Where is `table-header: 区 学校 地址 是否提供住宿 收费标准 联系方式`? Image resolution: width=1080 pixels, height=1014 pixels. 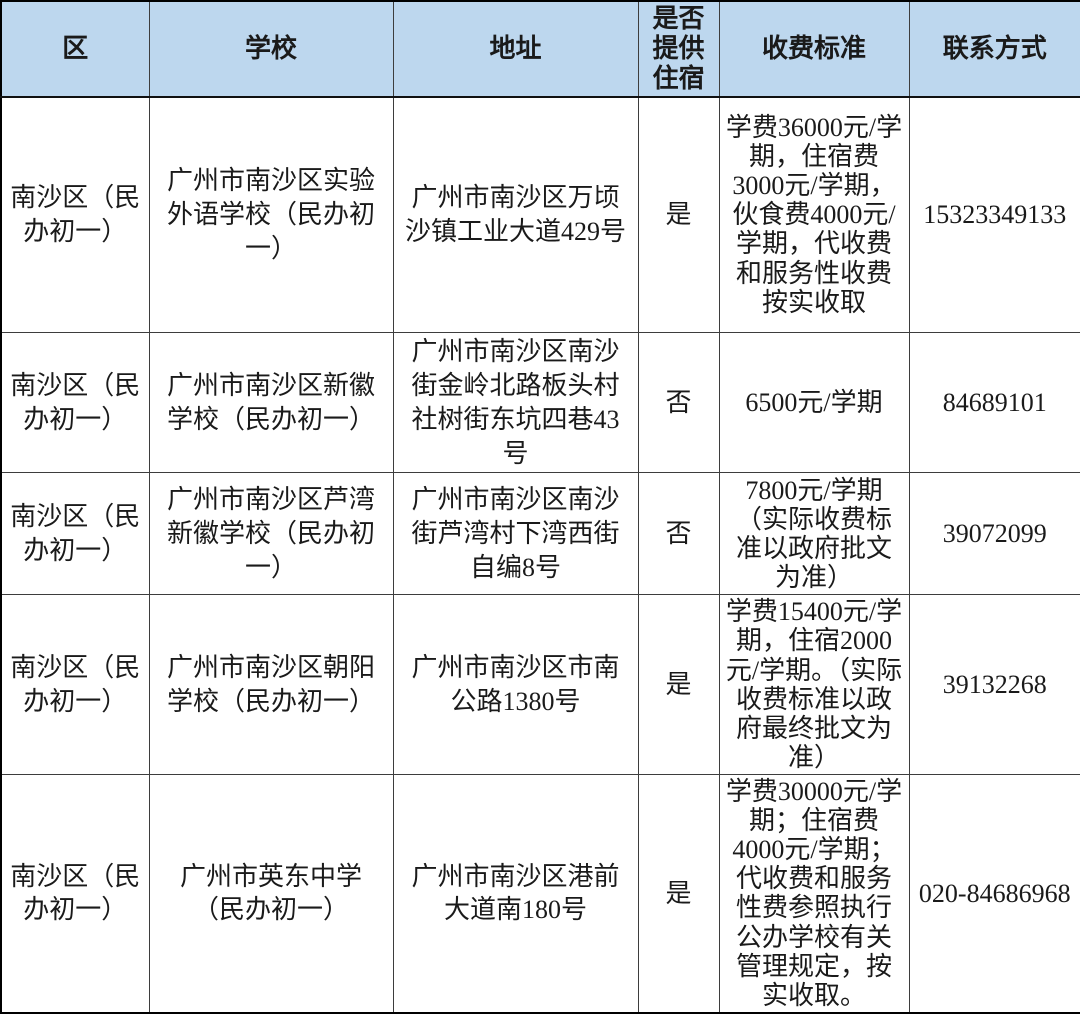
table-header: 区 学校 地址 是否提供住宿 收费标准 联系方式 is located at coordinates (540, 49).